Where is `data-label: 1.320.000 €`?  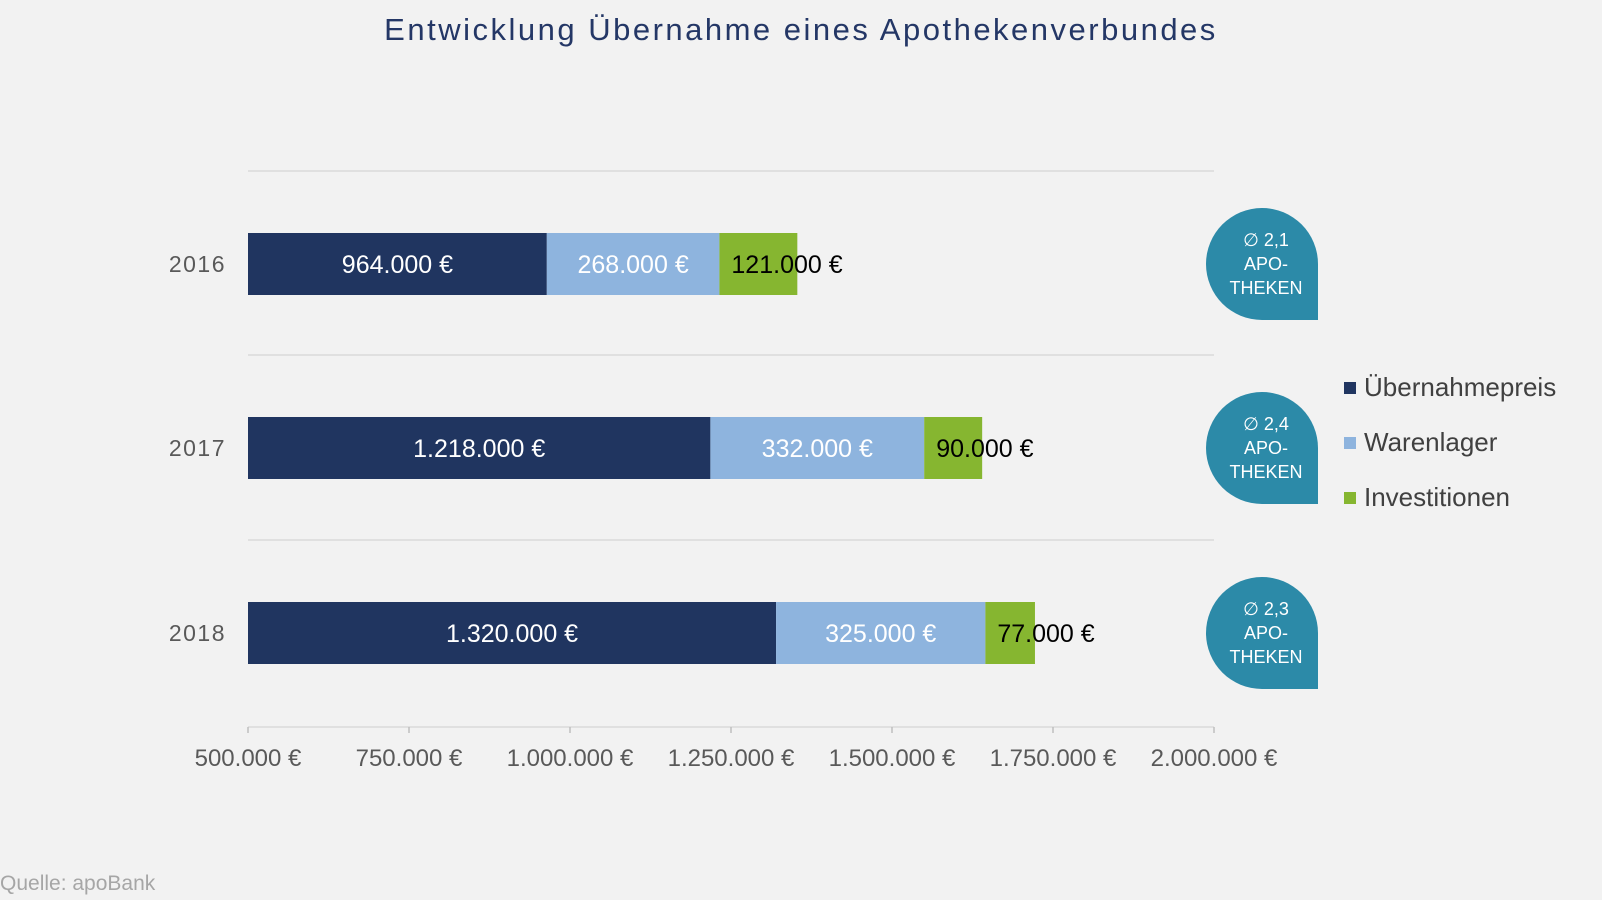 data-label: 1.320.000 € is located at coordinates (512, 634).